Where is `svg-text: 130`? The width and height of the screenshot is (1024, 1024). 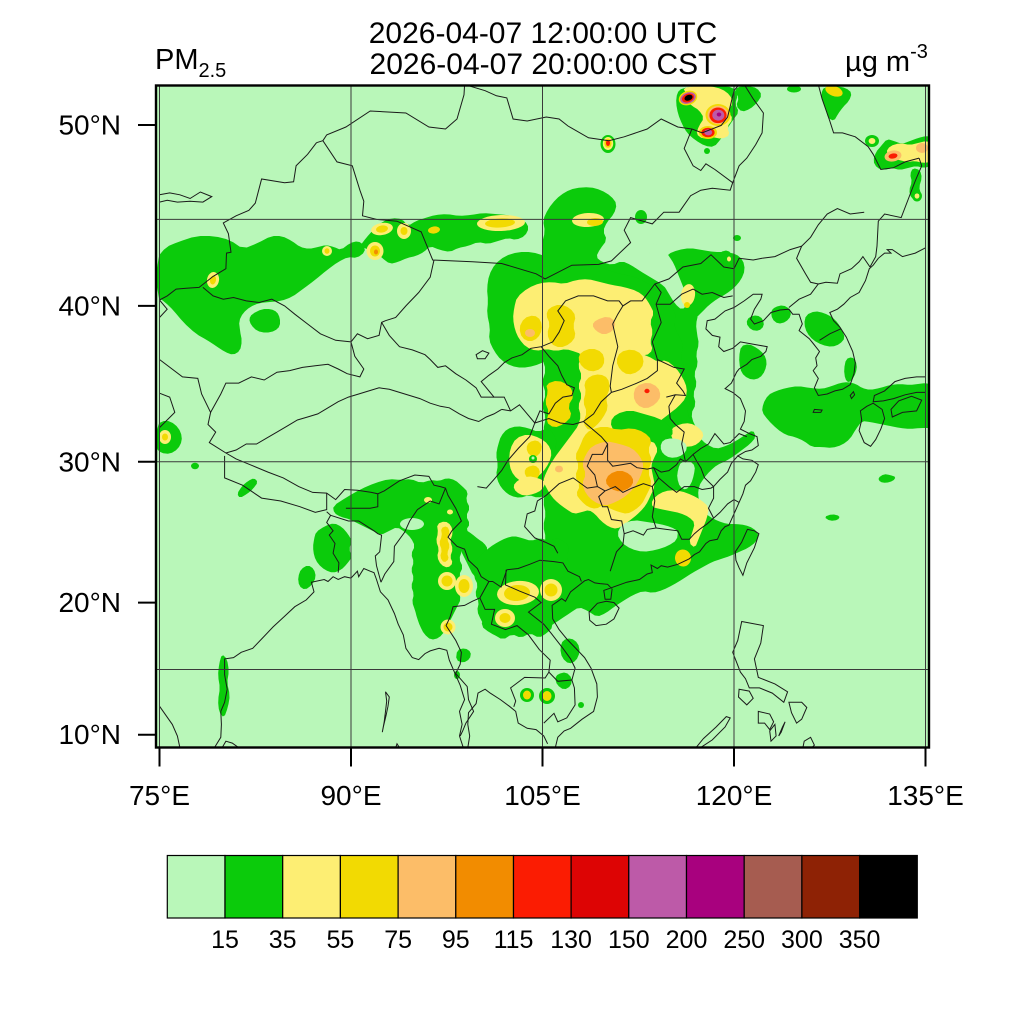 svg-text: 130 is located at coordinates (571, 940).